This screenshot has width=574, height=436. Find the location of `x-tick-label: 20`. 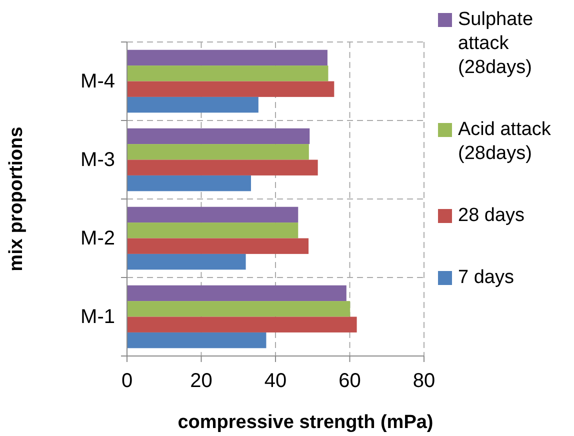

x-tick-label: 20 is located at coordinates (201, 381).